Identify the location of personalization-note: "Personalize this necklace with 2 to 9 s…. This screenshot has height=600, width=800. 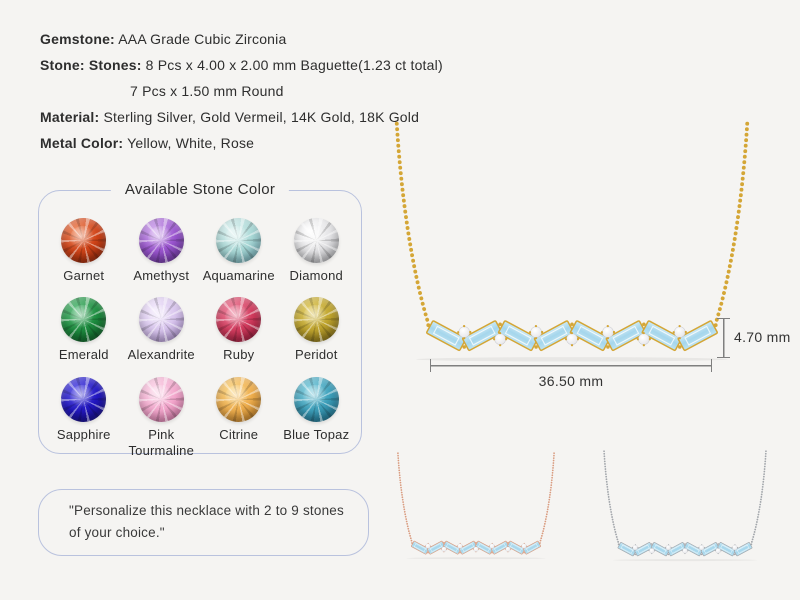
(203, 522).